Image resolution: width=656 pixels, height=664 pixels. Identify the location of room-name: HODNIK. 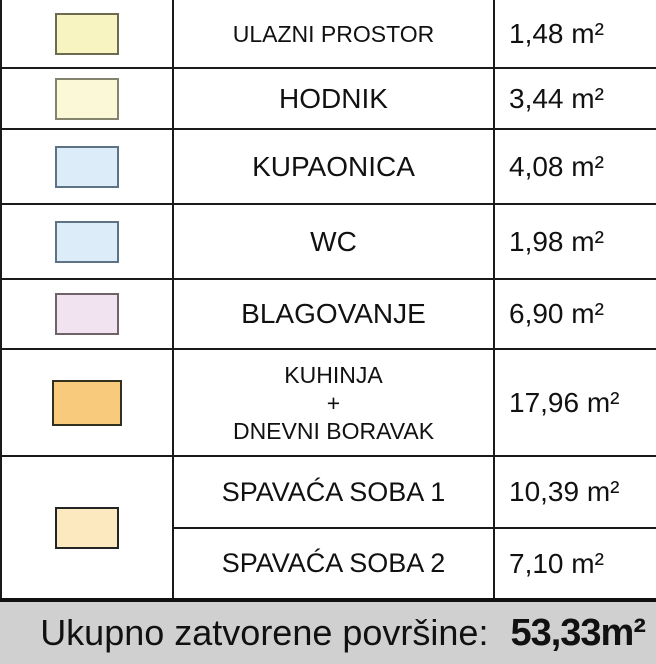
(333, 98).